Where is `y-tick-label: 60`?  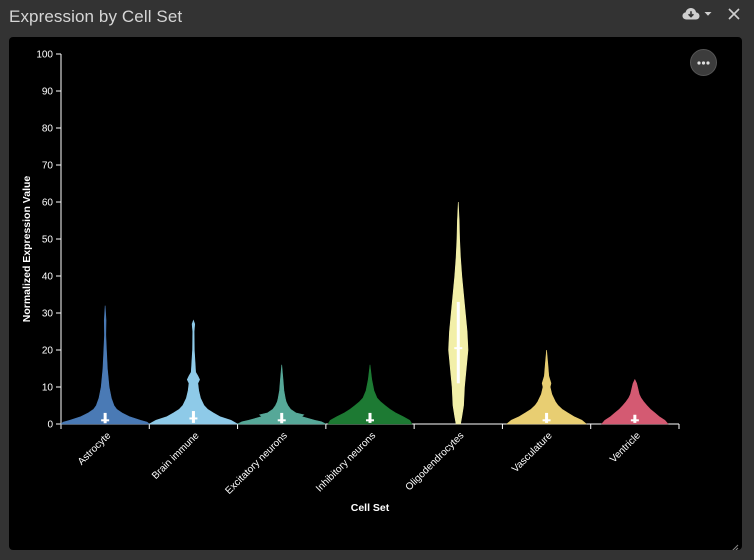 y-tick-label: 60 is located at coordinates (48, 203).